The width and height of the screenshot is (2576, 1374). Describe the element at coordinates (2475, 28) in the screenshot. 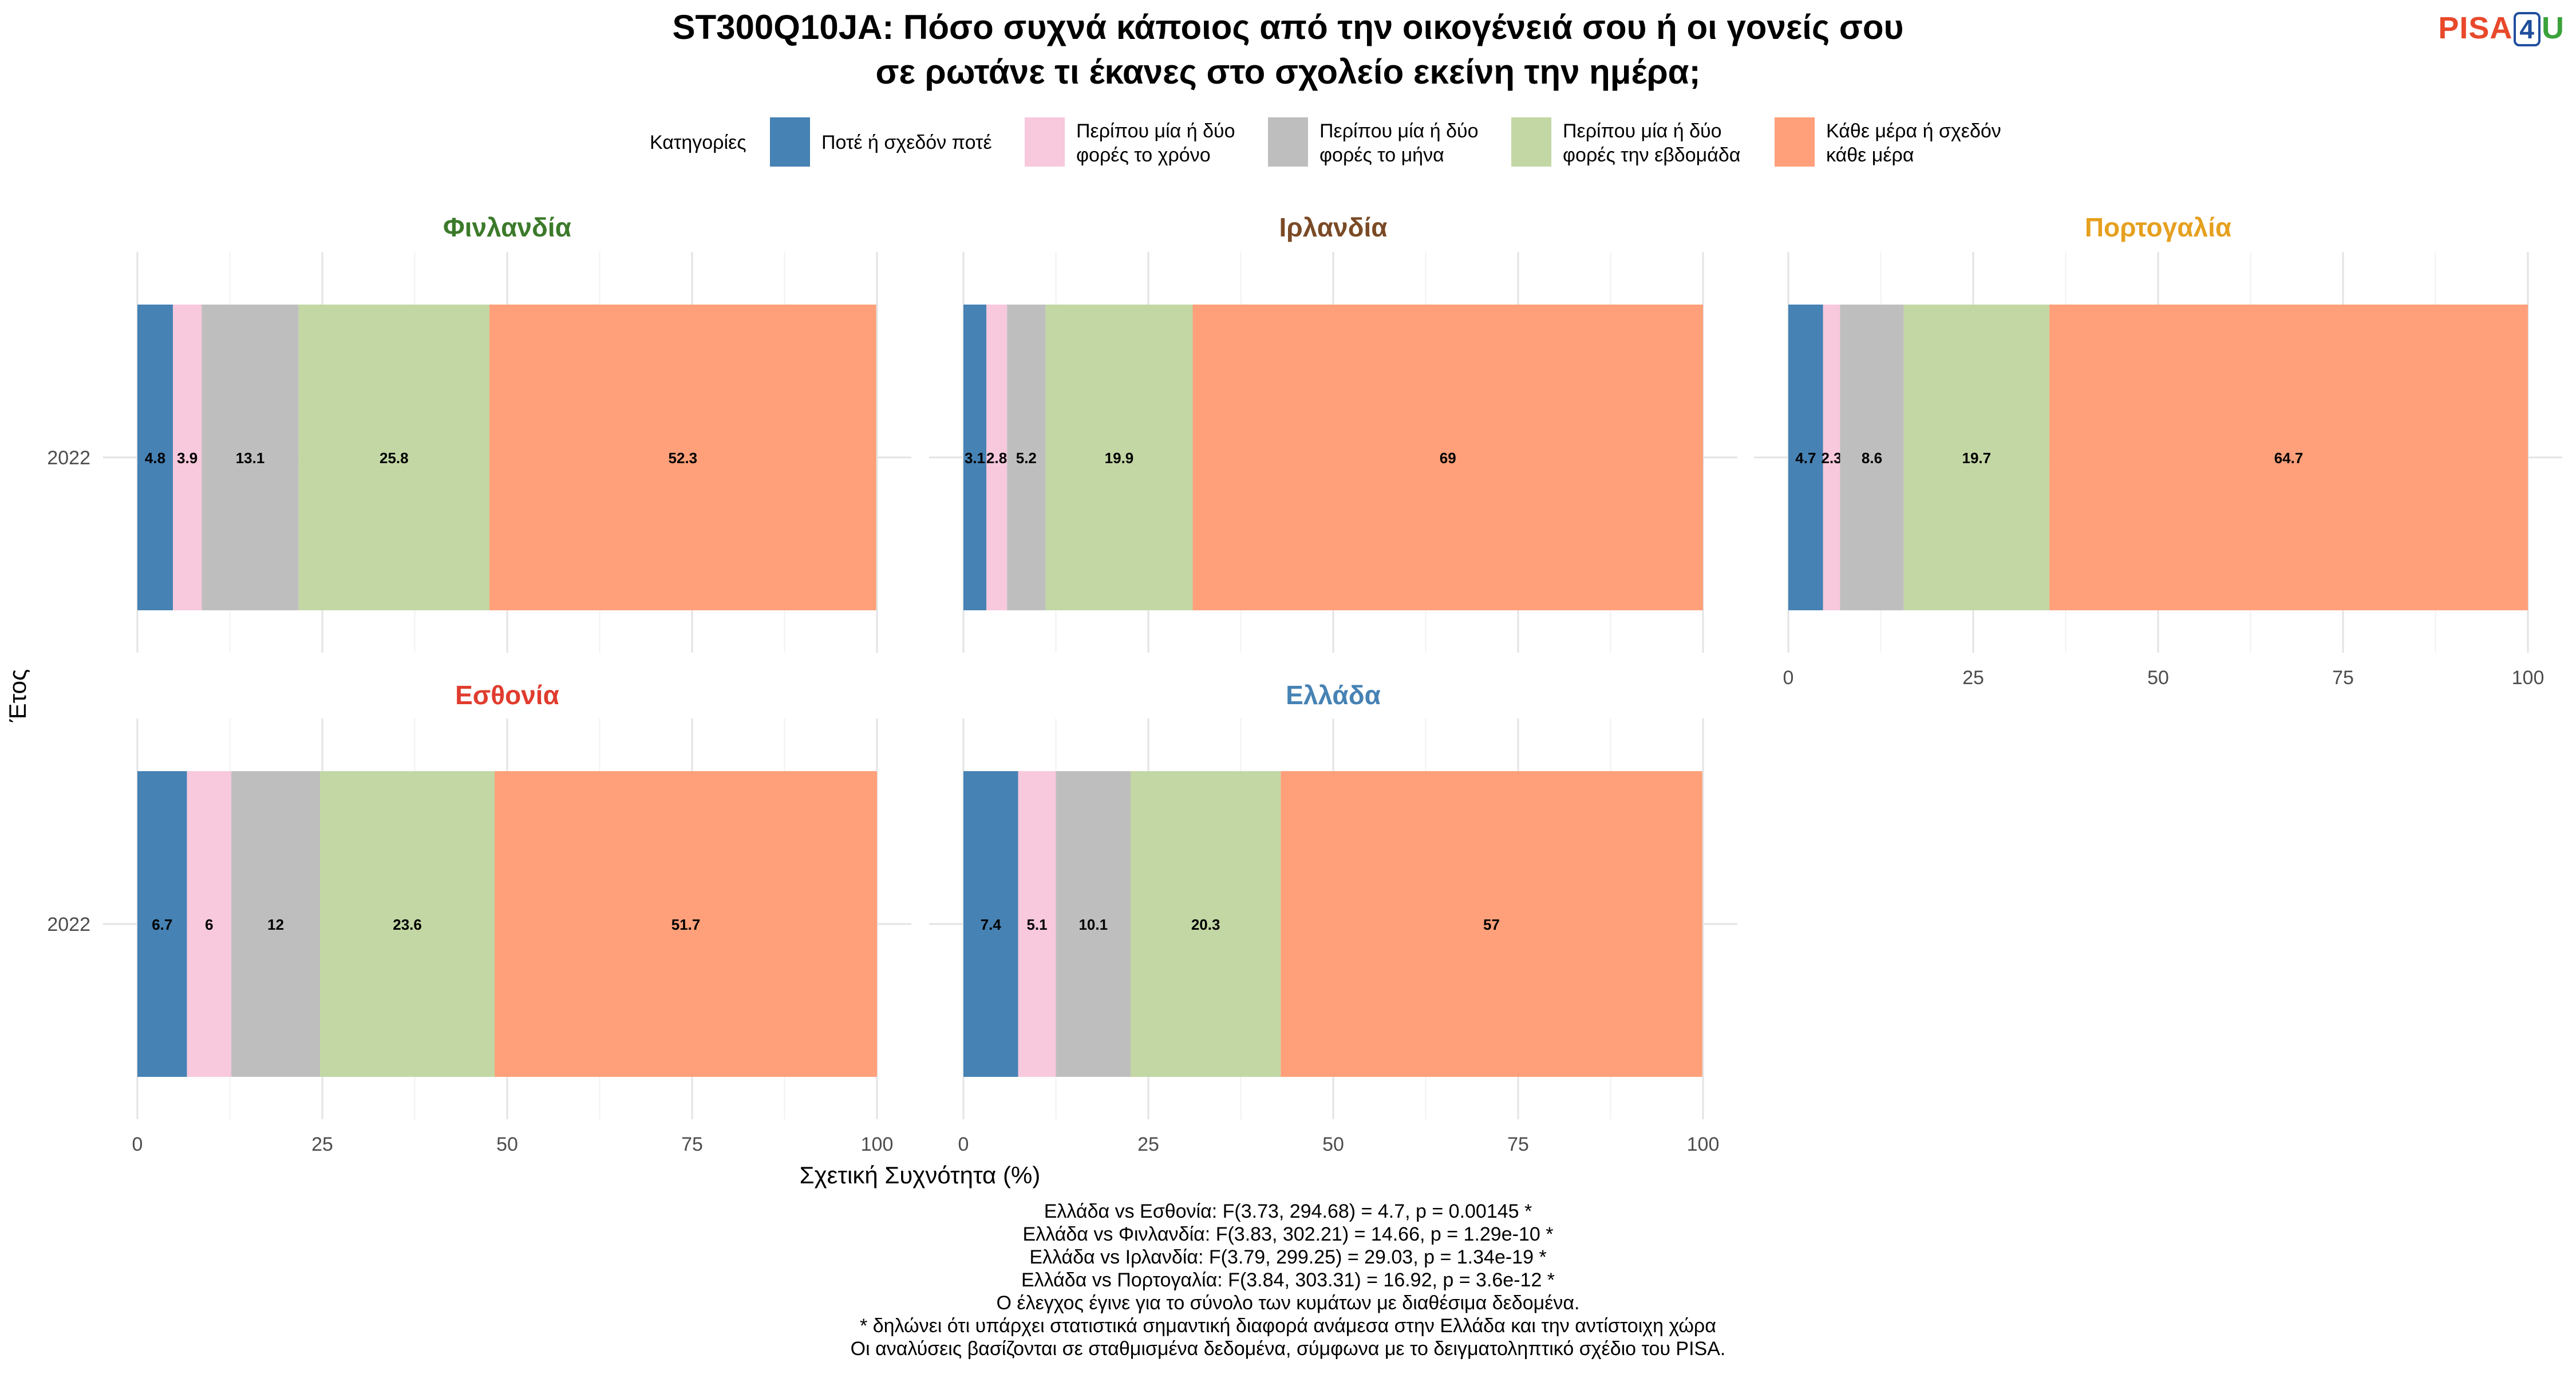

I see `logo-text-pisa: PISA` at that location.